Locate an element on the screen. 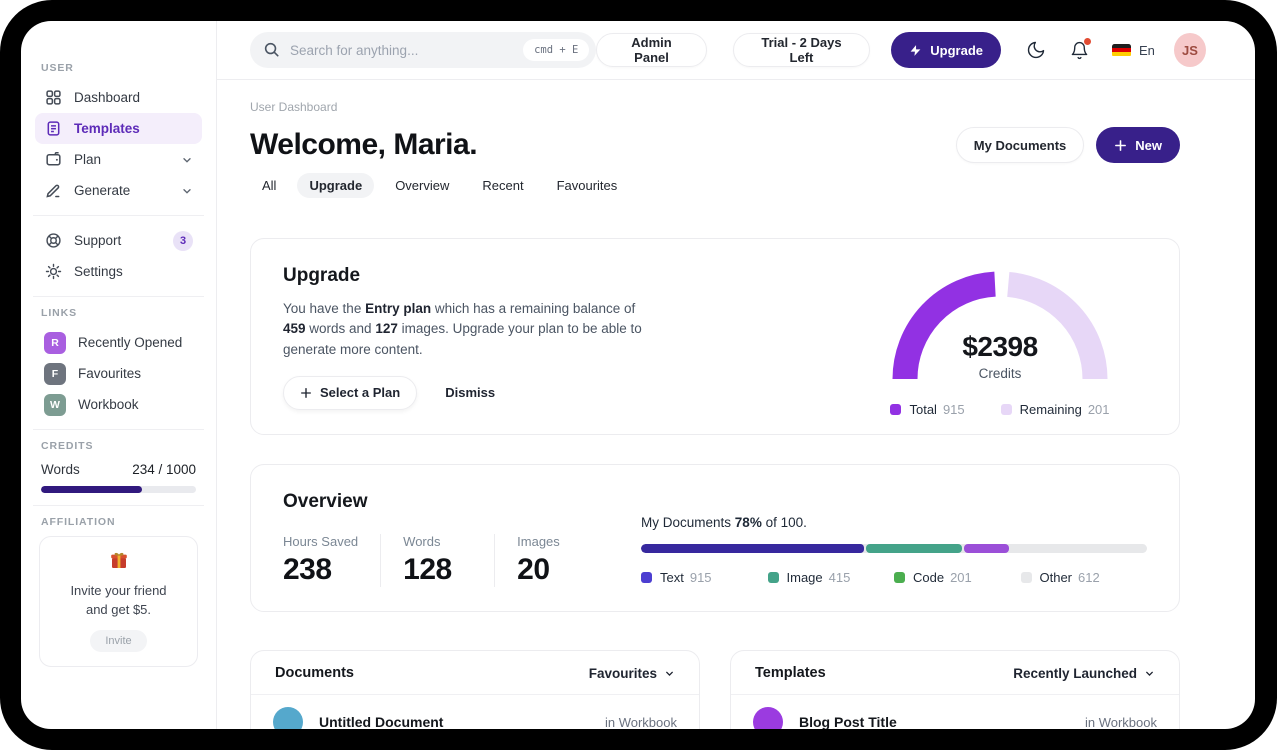 Image resolution: width=1277 pixels, height=750 pixels. invite-button: Invite is located at coordinates (118, 640).